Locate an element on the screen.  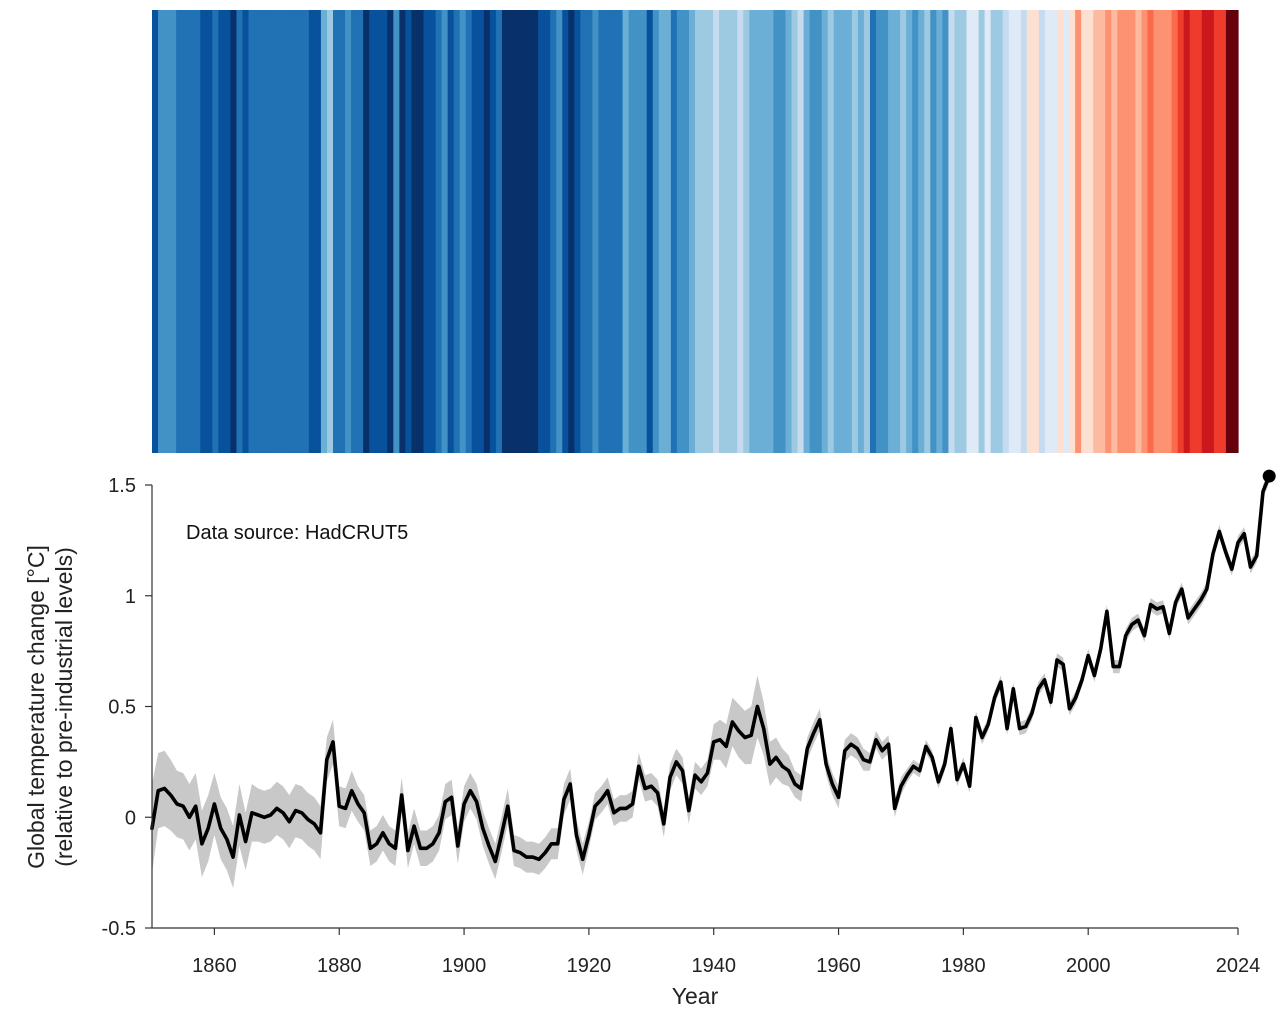
data-source-annotation: Data source: HadCRUT5 is located at coordinates (297, 533).